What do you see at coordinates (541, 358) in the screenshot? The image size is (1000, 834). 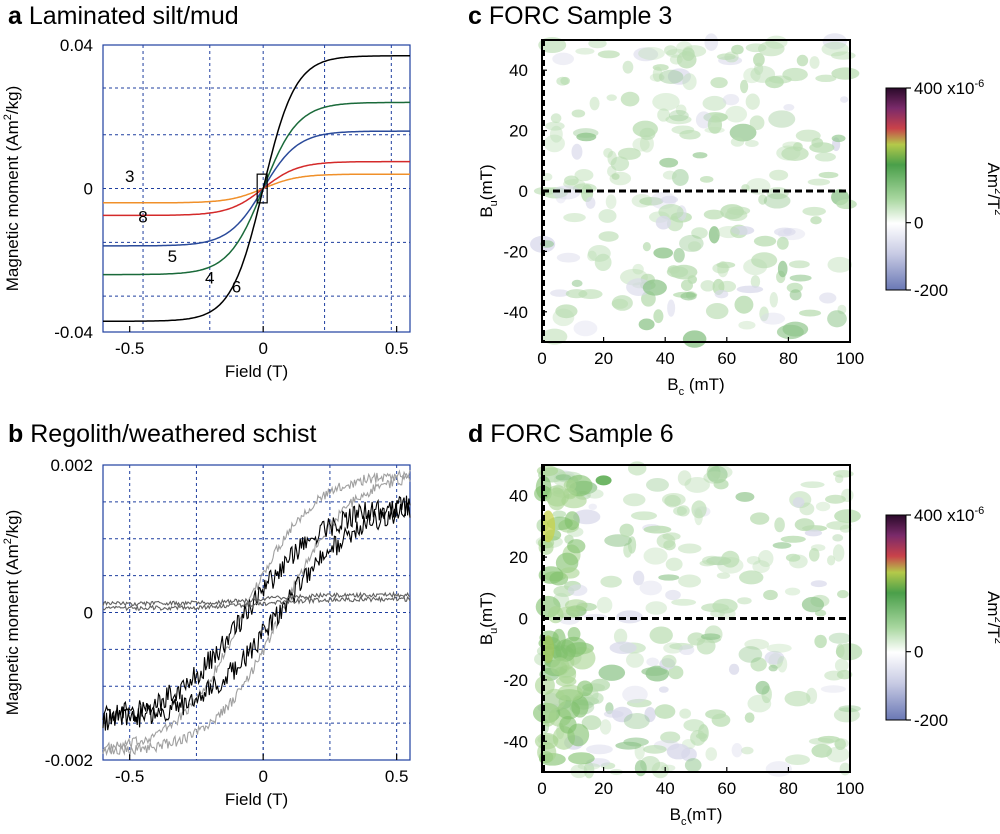 I see `x-tick-label: 0` at bounding box center [541, 358].